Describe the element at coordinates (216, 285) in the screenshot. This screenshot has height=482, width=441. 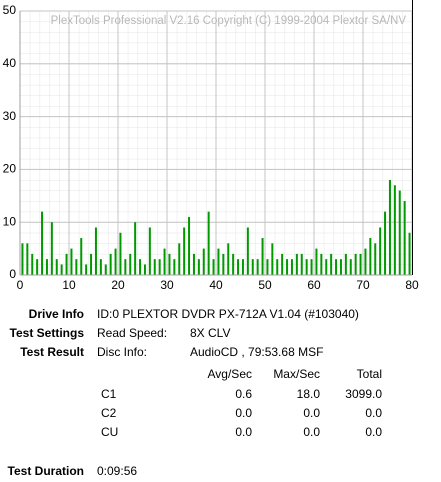
I see `x-tick-label: 40` at that location.